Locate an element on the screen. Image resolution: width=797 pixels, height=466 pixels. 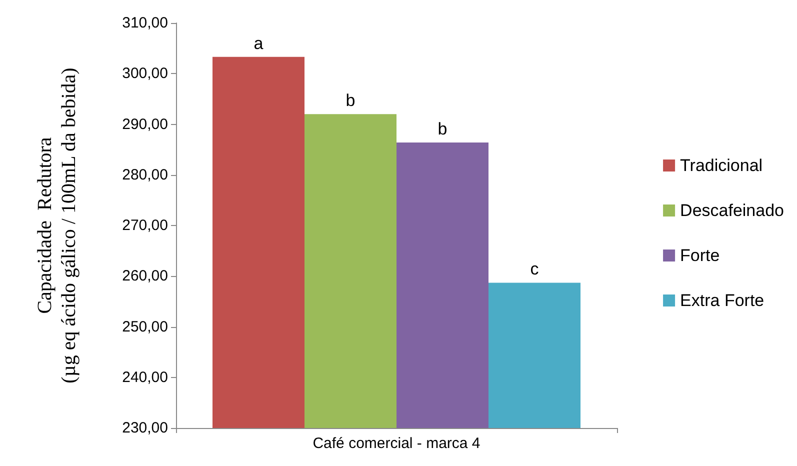
y-axis-title: Capacidade Redutora (µg eq ácido gálico / 100mL da bebida) is located at coordinates (57, 226).